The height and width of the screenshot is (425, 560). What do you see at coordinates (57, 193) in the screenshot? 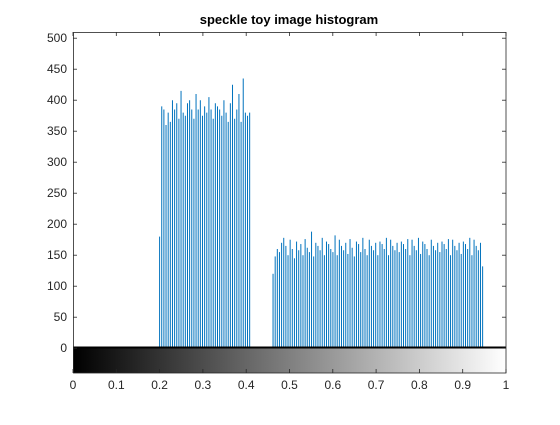
I see `y-tick-label: 250` at bounding box center [57, 193].